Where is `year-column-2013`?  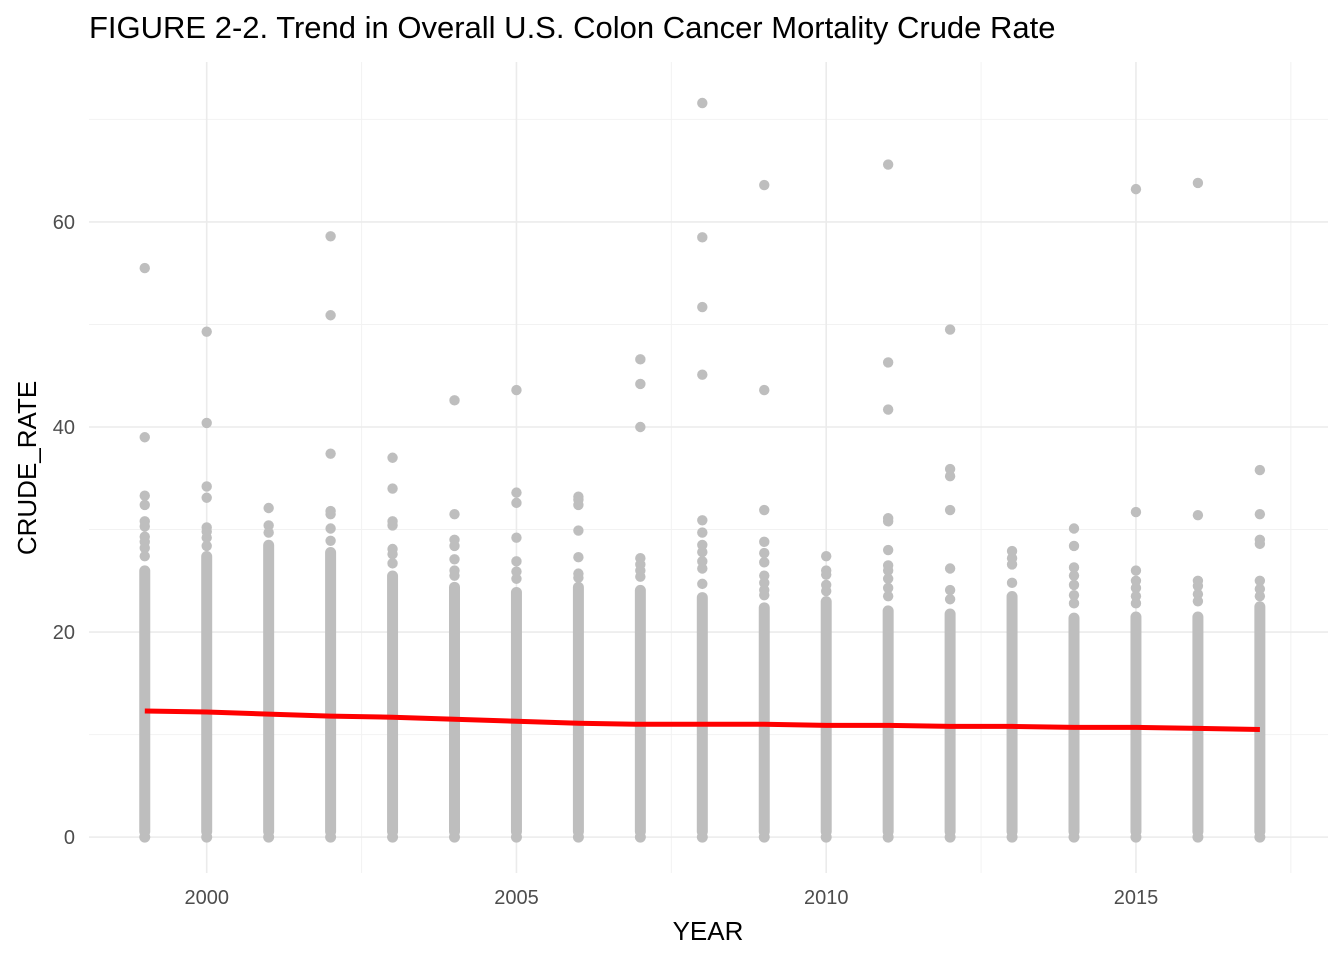 year-column-2013 is located at coordinates (1012, 694).